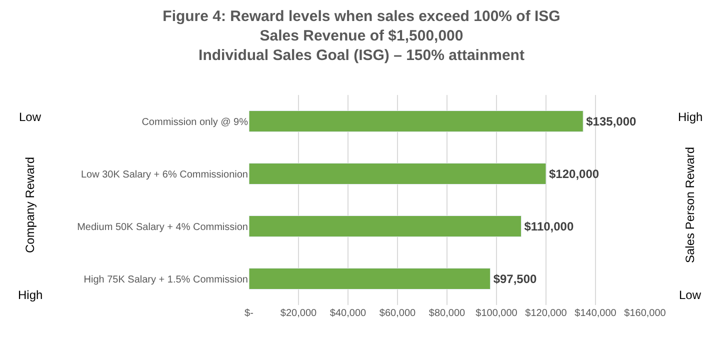 This screenshot has height=350, width=723. Describe the element at coordinates (348, 313) in the screenshot. I see `x-tick-label: $40,000` at that location.